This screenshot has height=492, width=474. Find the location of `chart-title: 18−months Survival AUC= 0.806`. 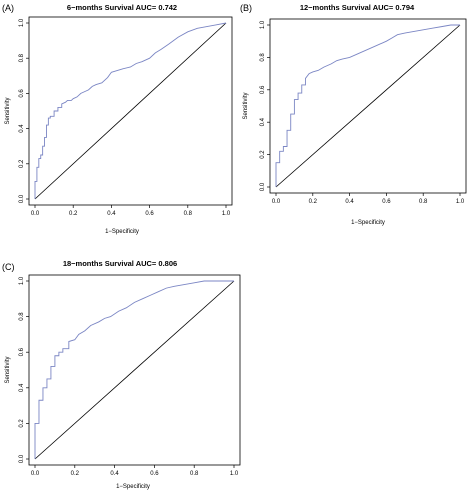

chart-title: 18−months Survival AUC= 0.806 is located at coordinates (120, 263).